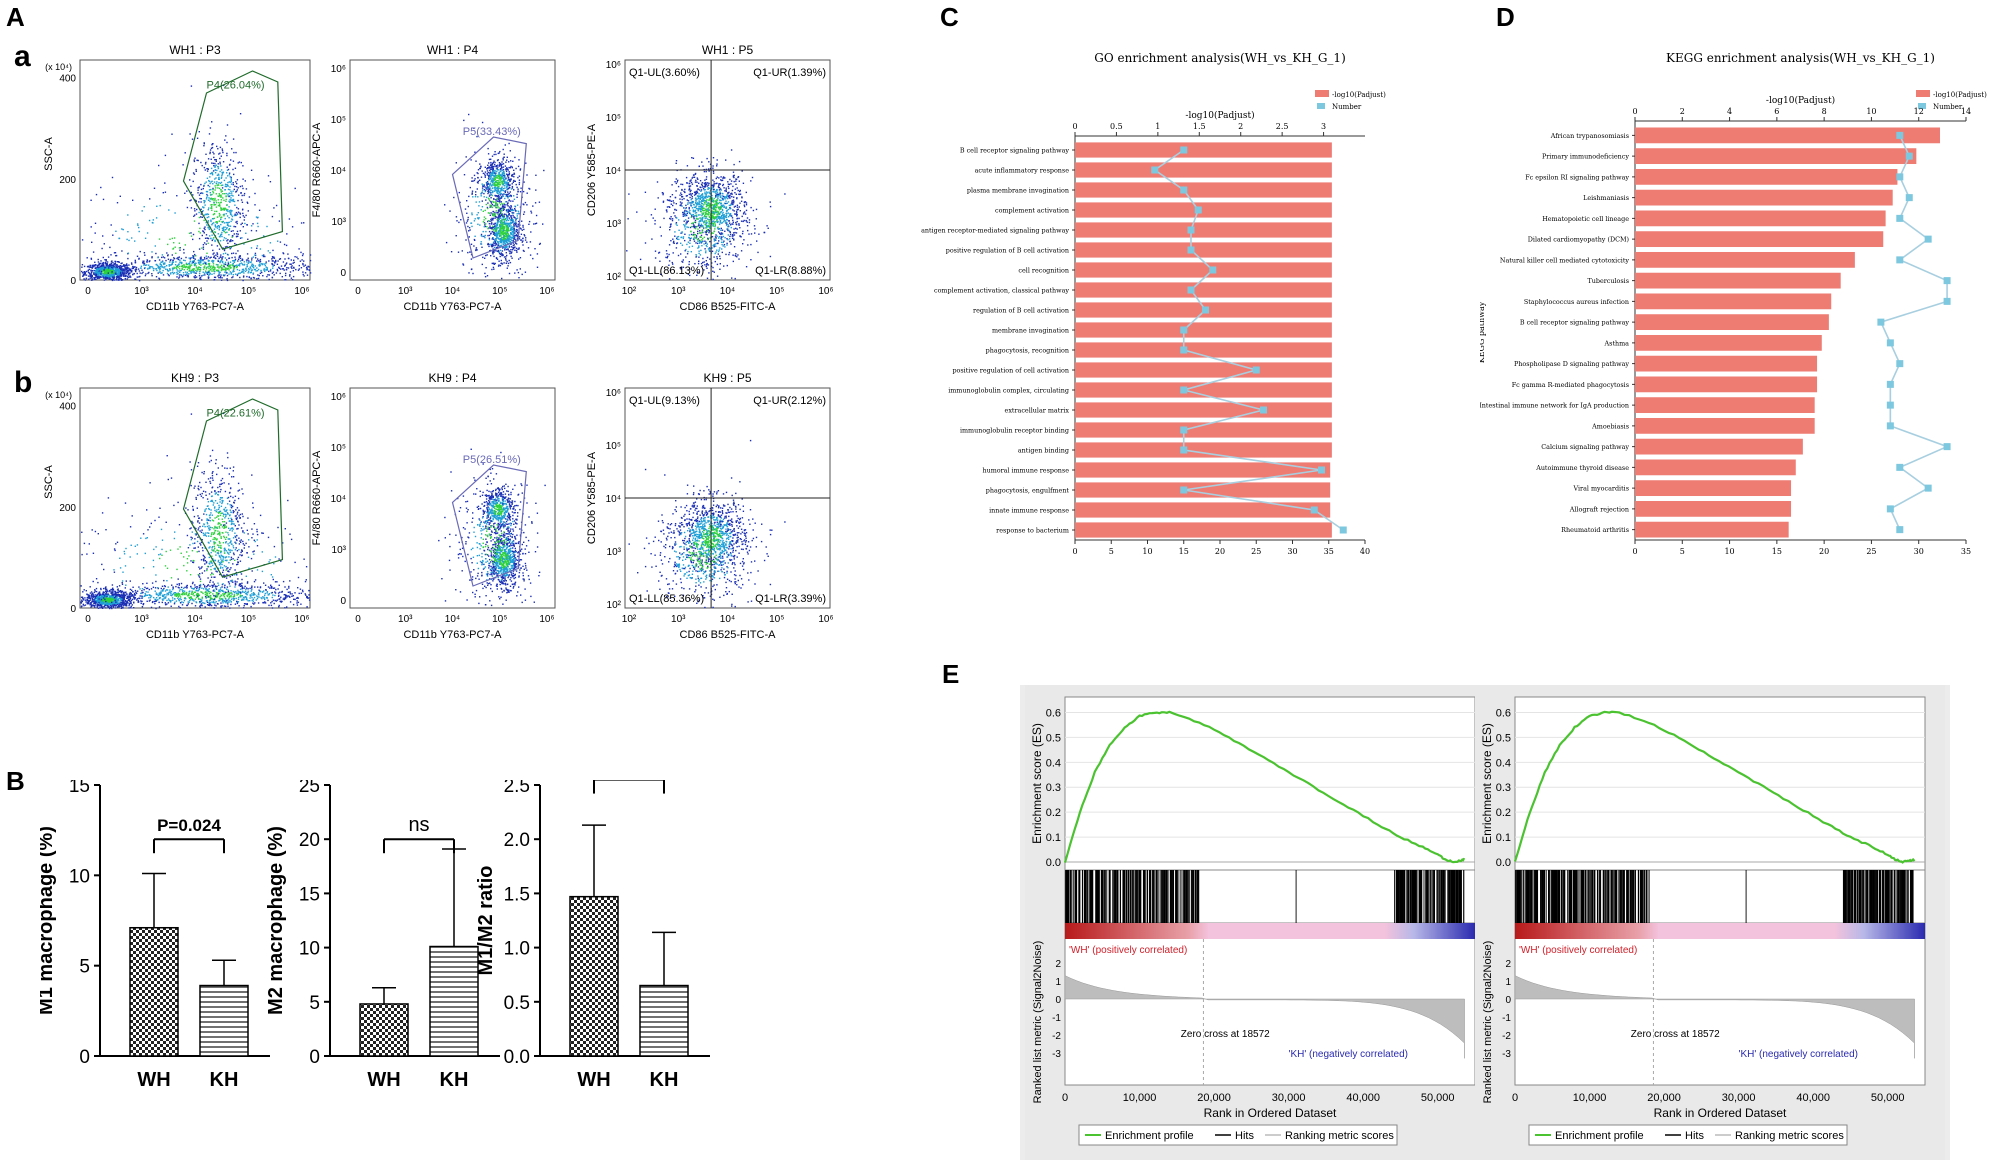  Describe the element at coordinates (236, 86) in the screenshot. I see `gate-label: P4(26.04%)` at that location.